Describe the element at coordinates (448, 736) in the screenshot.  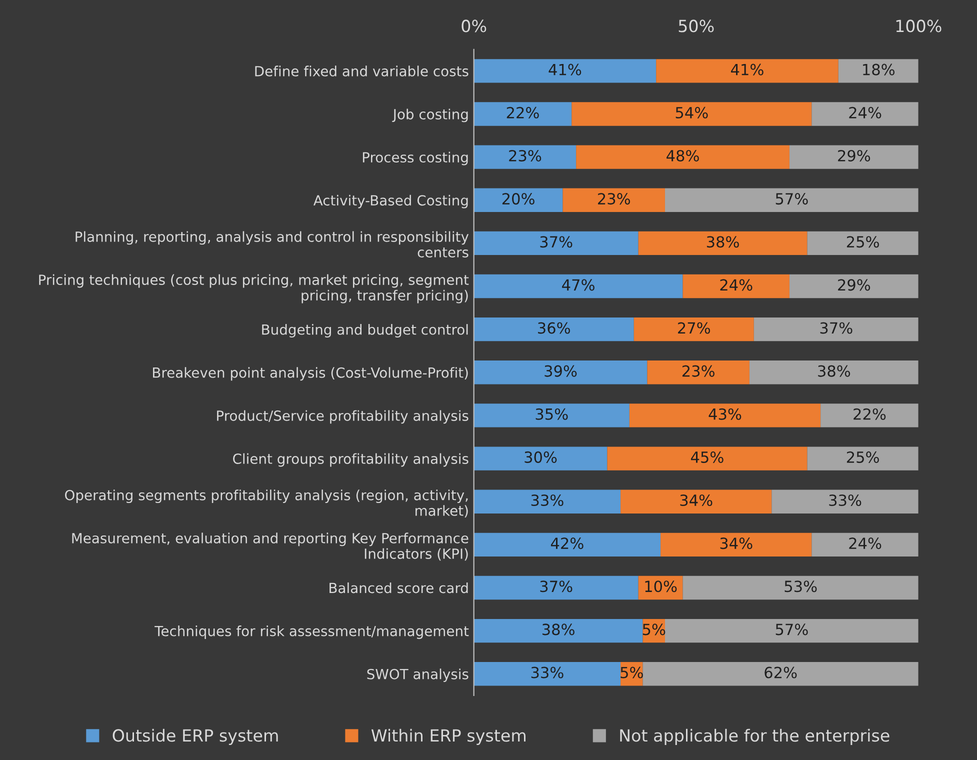
I see `legend-label: Within ERP system` at that location.